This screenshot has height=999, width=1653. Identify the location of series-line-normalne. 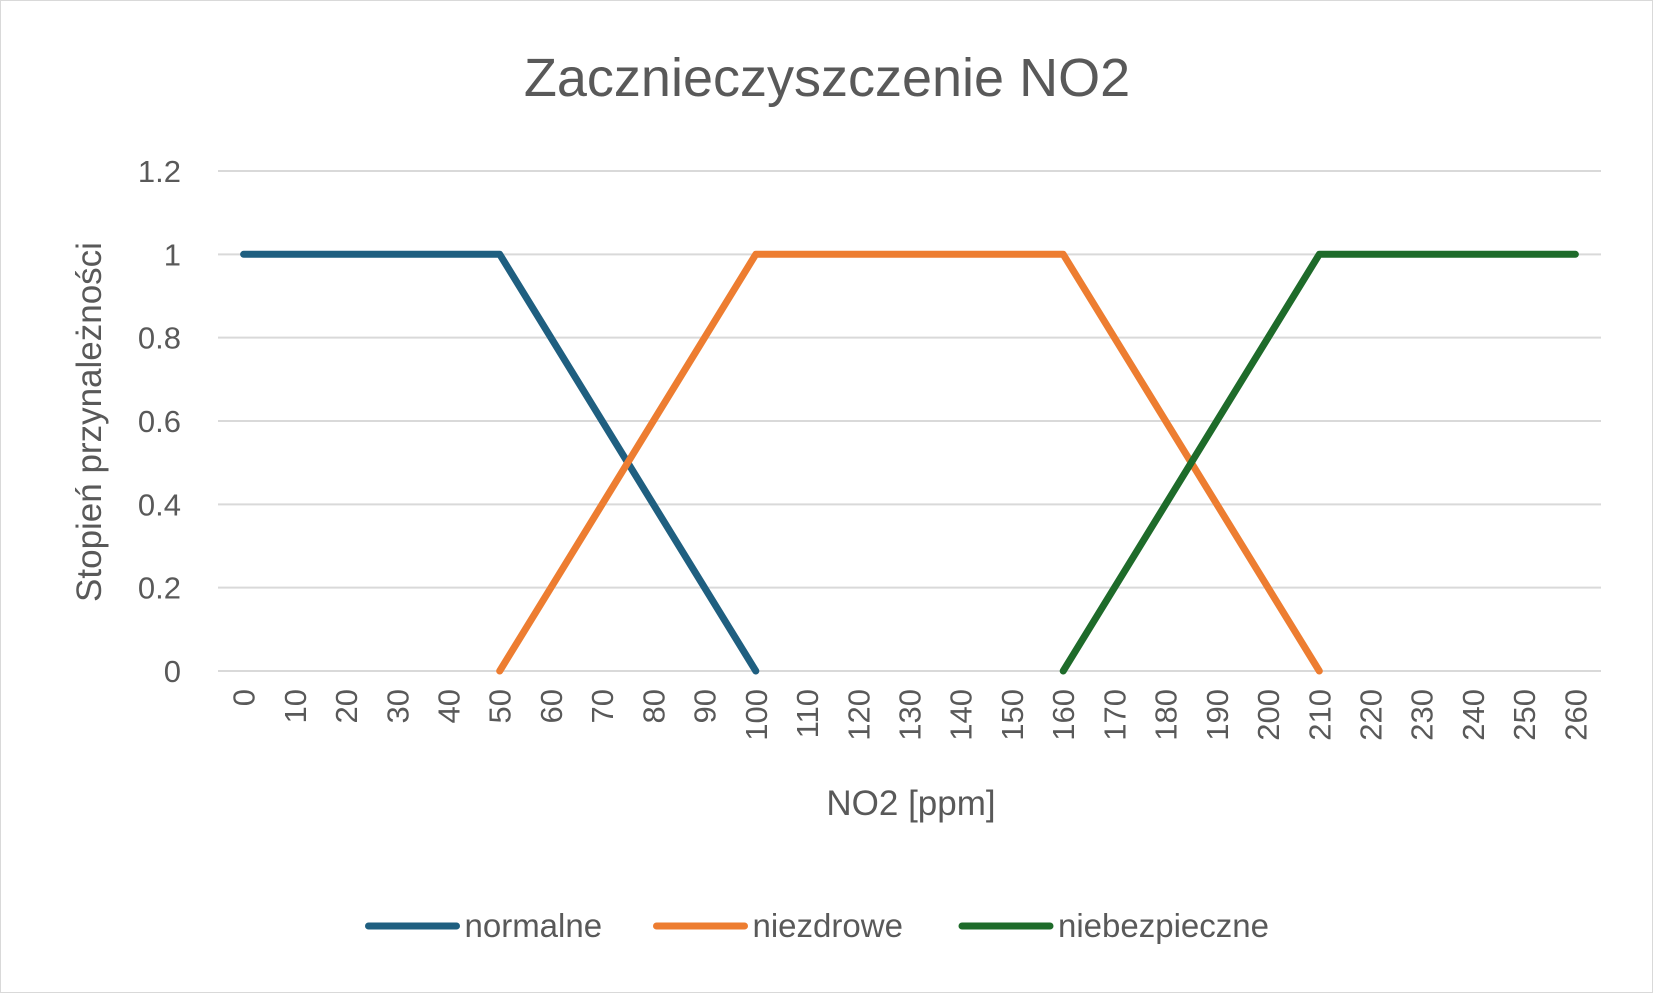
(500, 462).